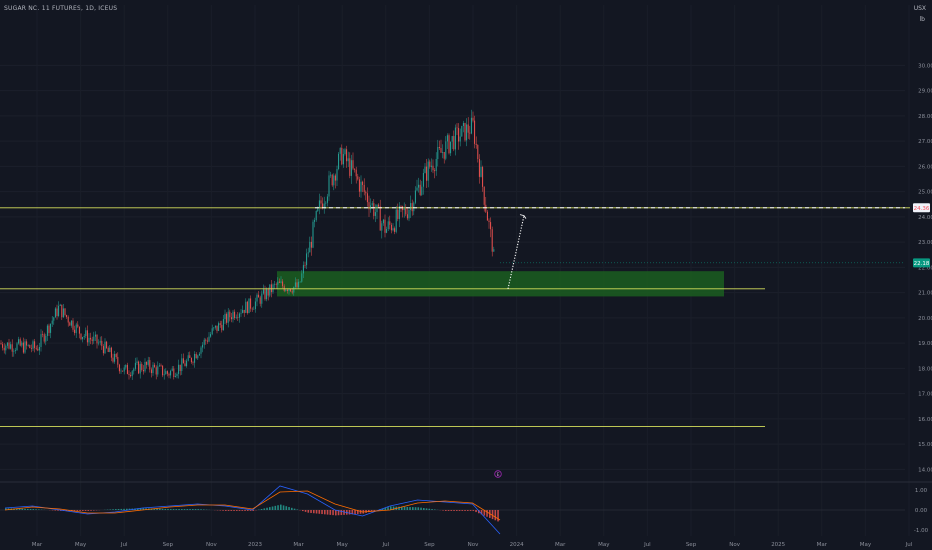 The height and width of the screenshot is (550, 932). I want to click on time-tick-label: Jul, so click(385, 545).